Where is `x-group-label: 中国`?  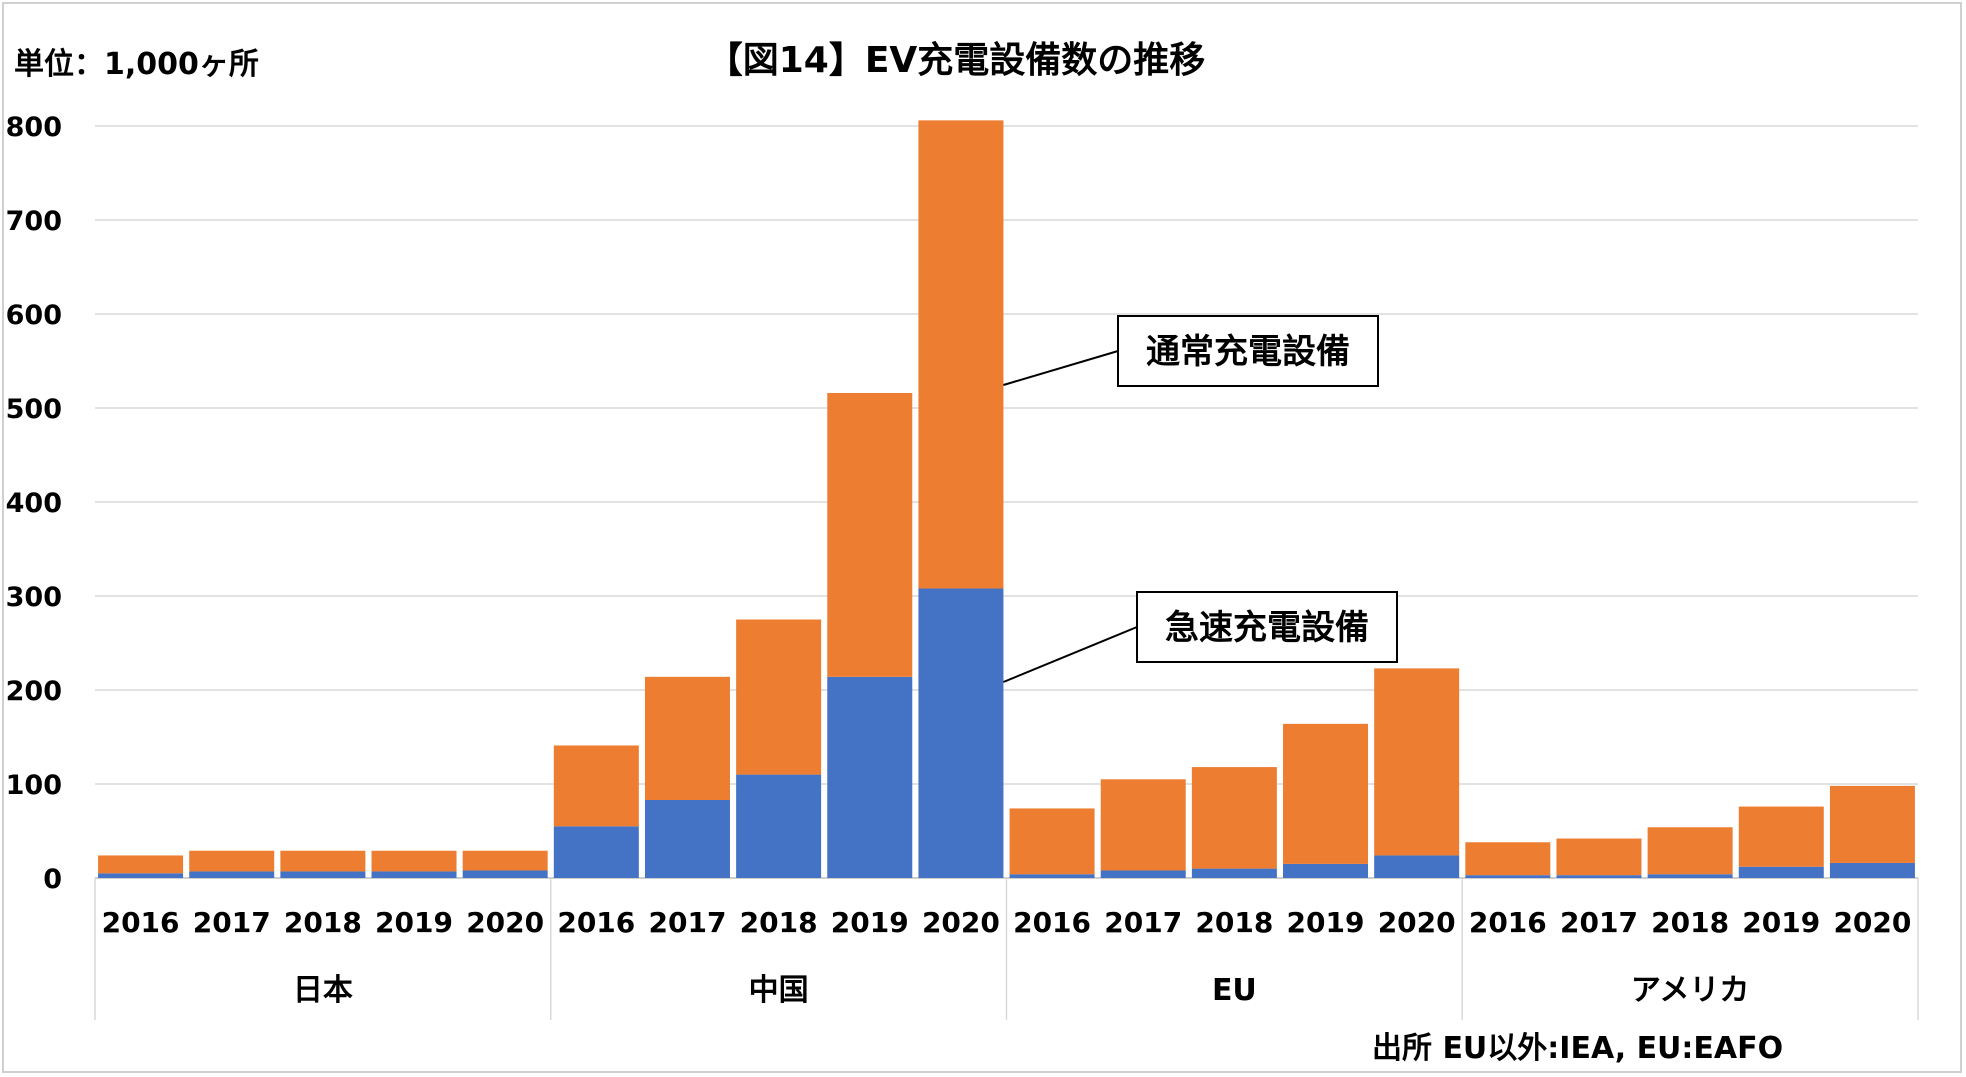 x-group-label: 中国 is located at coordinates (779, 990).